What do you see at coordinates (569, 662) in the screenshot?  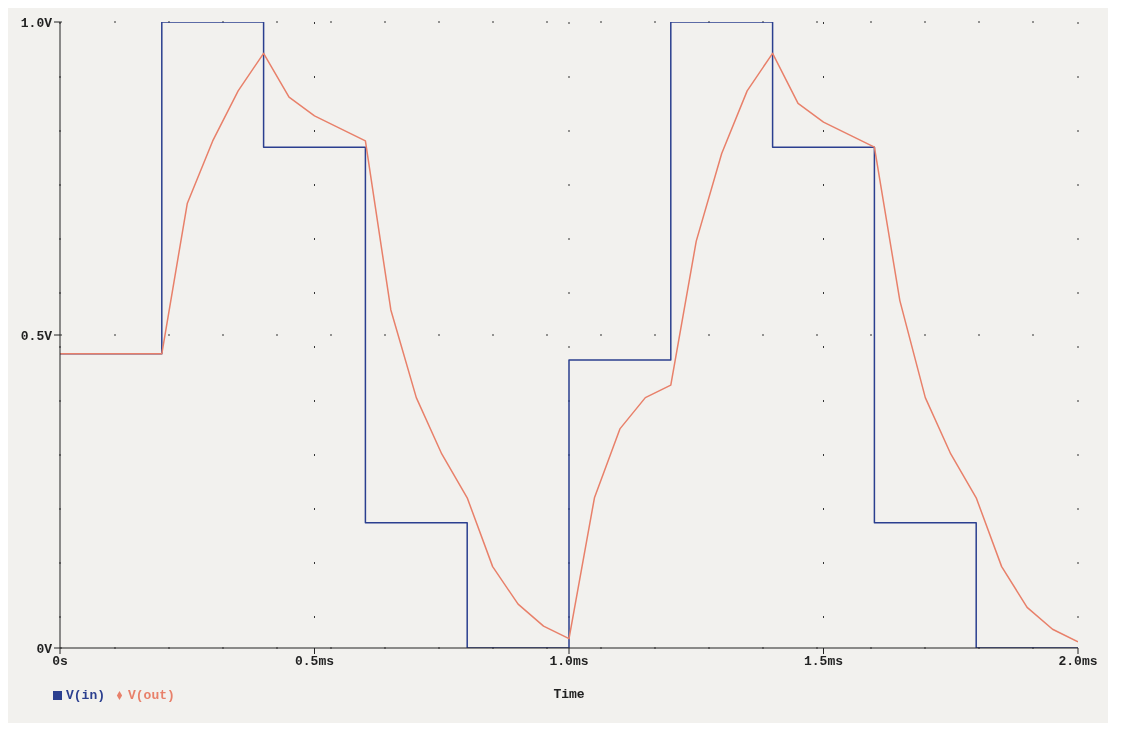 I see `x-tick-label: 1.0ms` at bounding box center [569, 662].